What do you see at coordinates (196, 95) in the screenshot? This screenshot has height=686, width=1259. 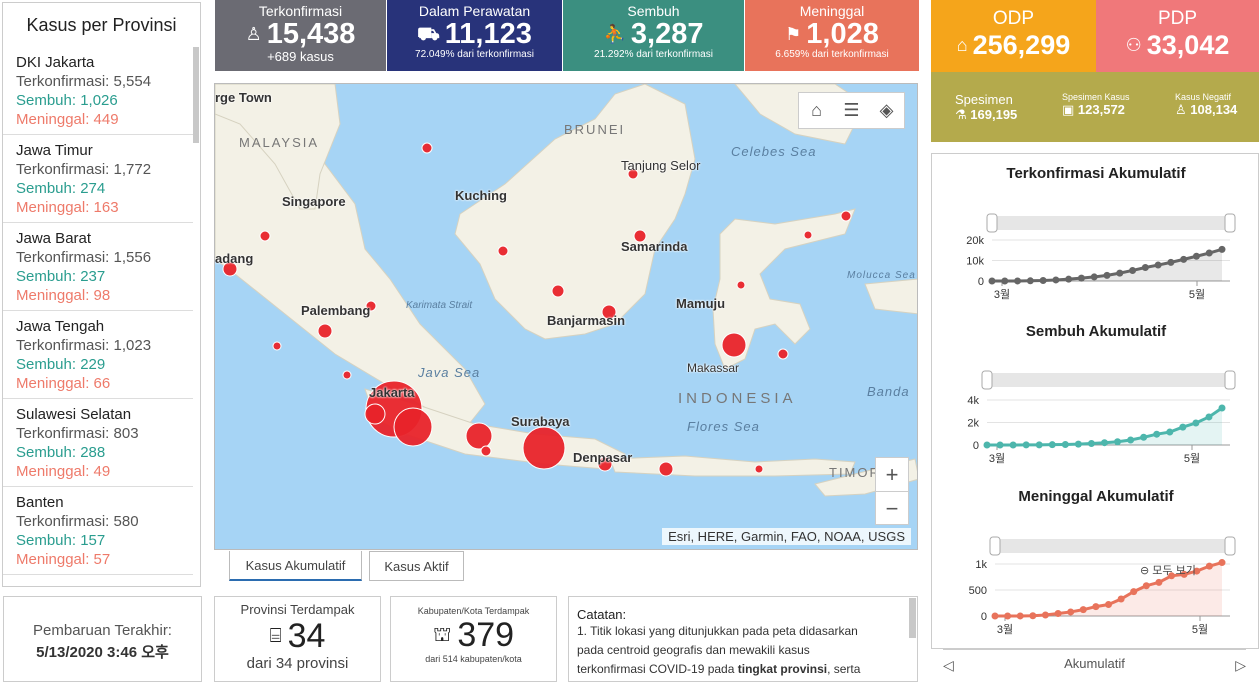 I see `province-list-scrollbar` at bounding box center [196, 95].